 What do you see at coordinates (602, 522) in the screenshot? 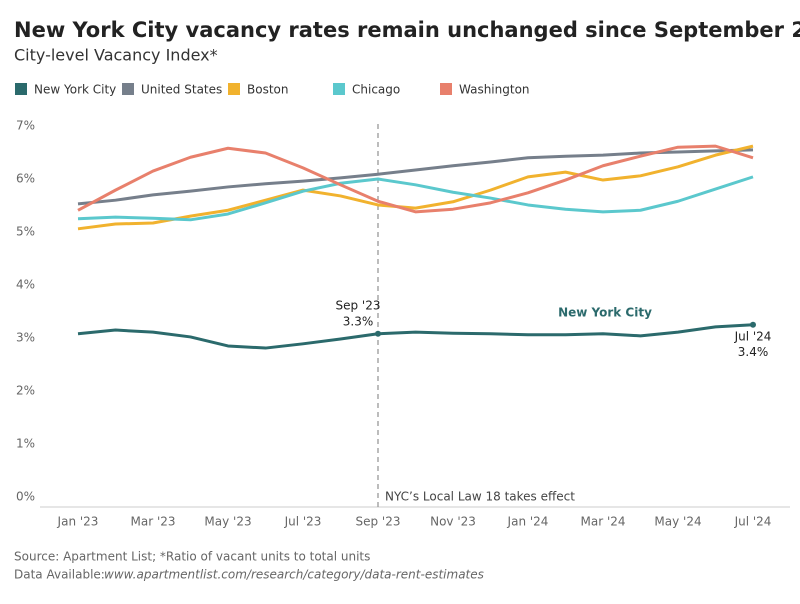
I see `x-tick-label: Mar '24` at bounding box center [602, 522].